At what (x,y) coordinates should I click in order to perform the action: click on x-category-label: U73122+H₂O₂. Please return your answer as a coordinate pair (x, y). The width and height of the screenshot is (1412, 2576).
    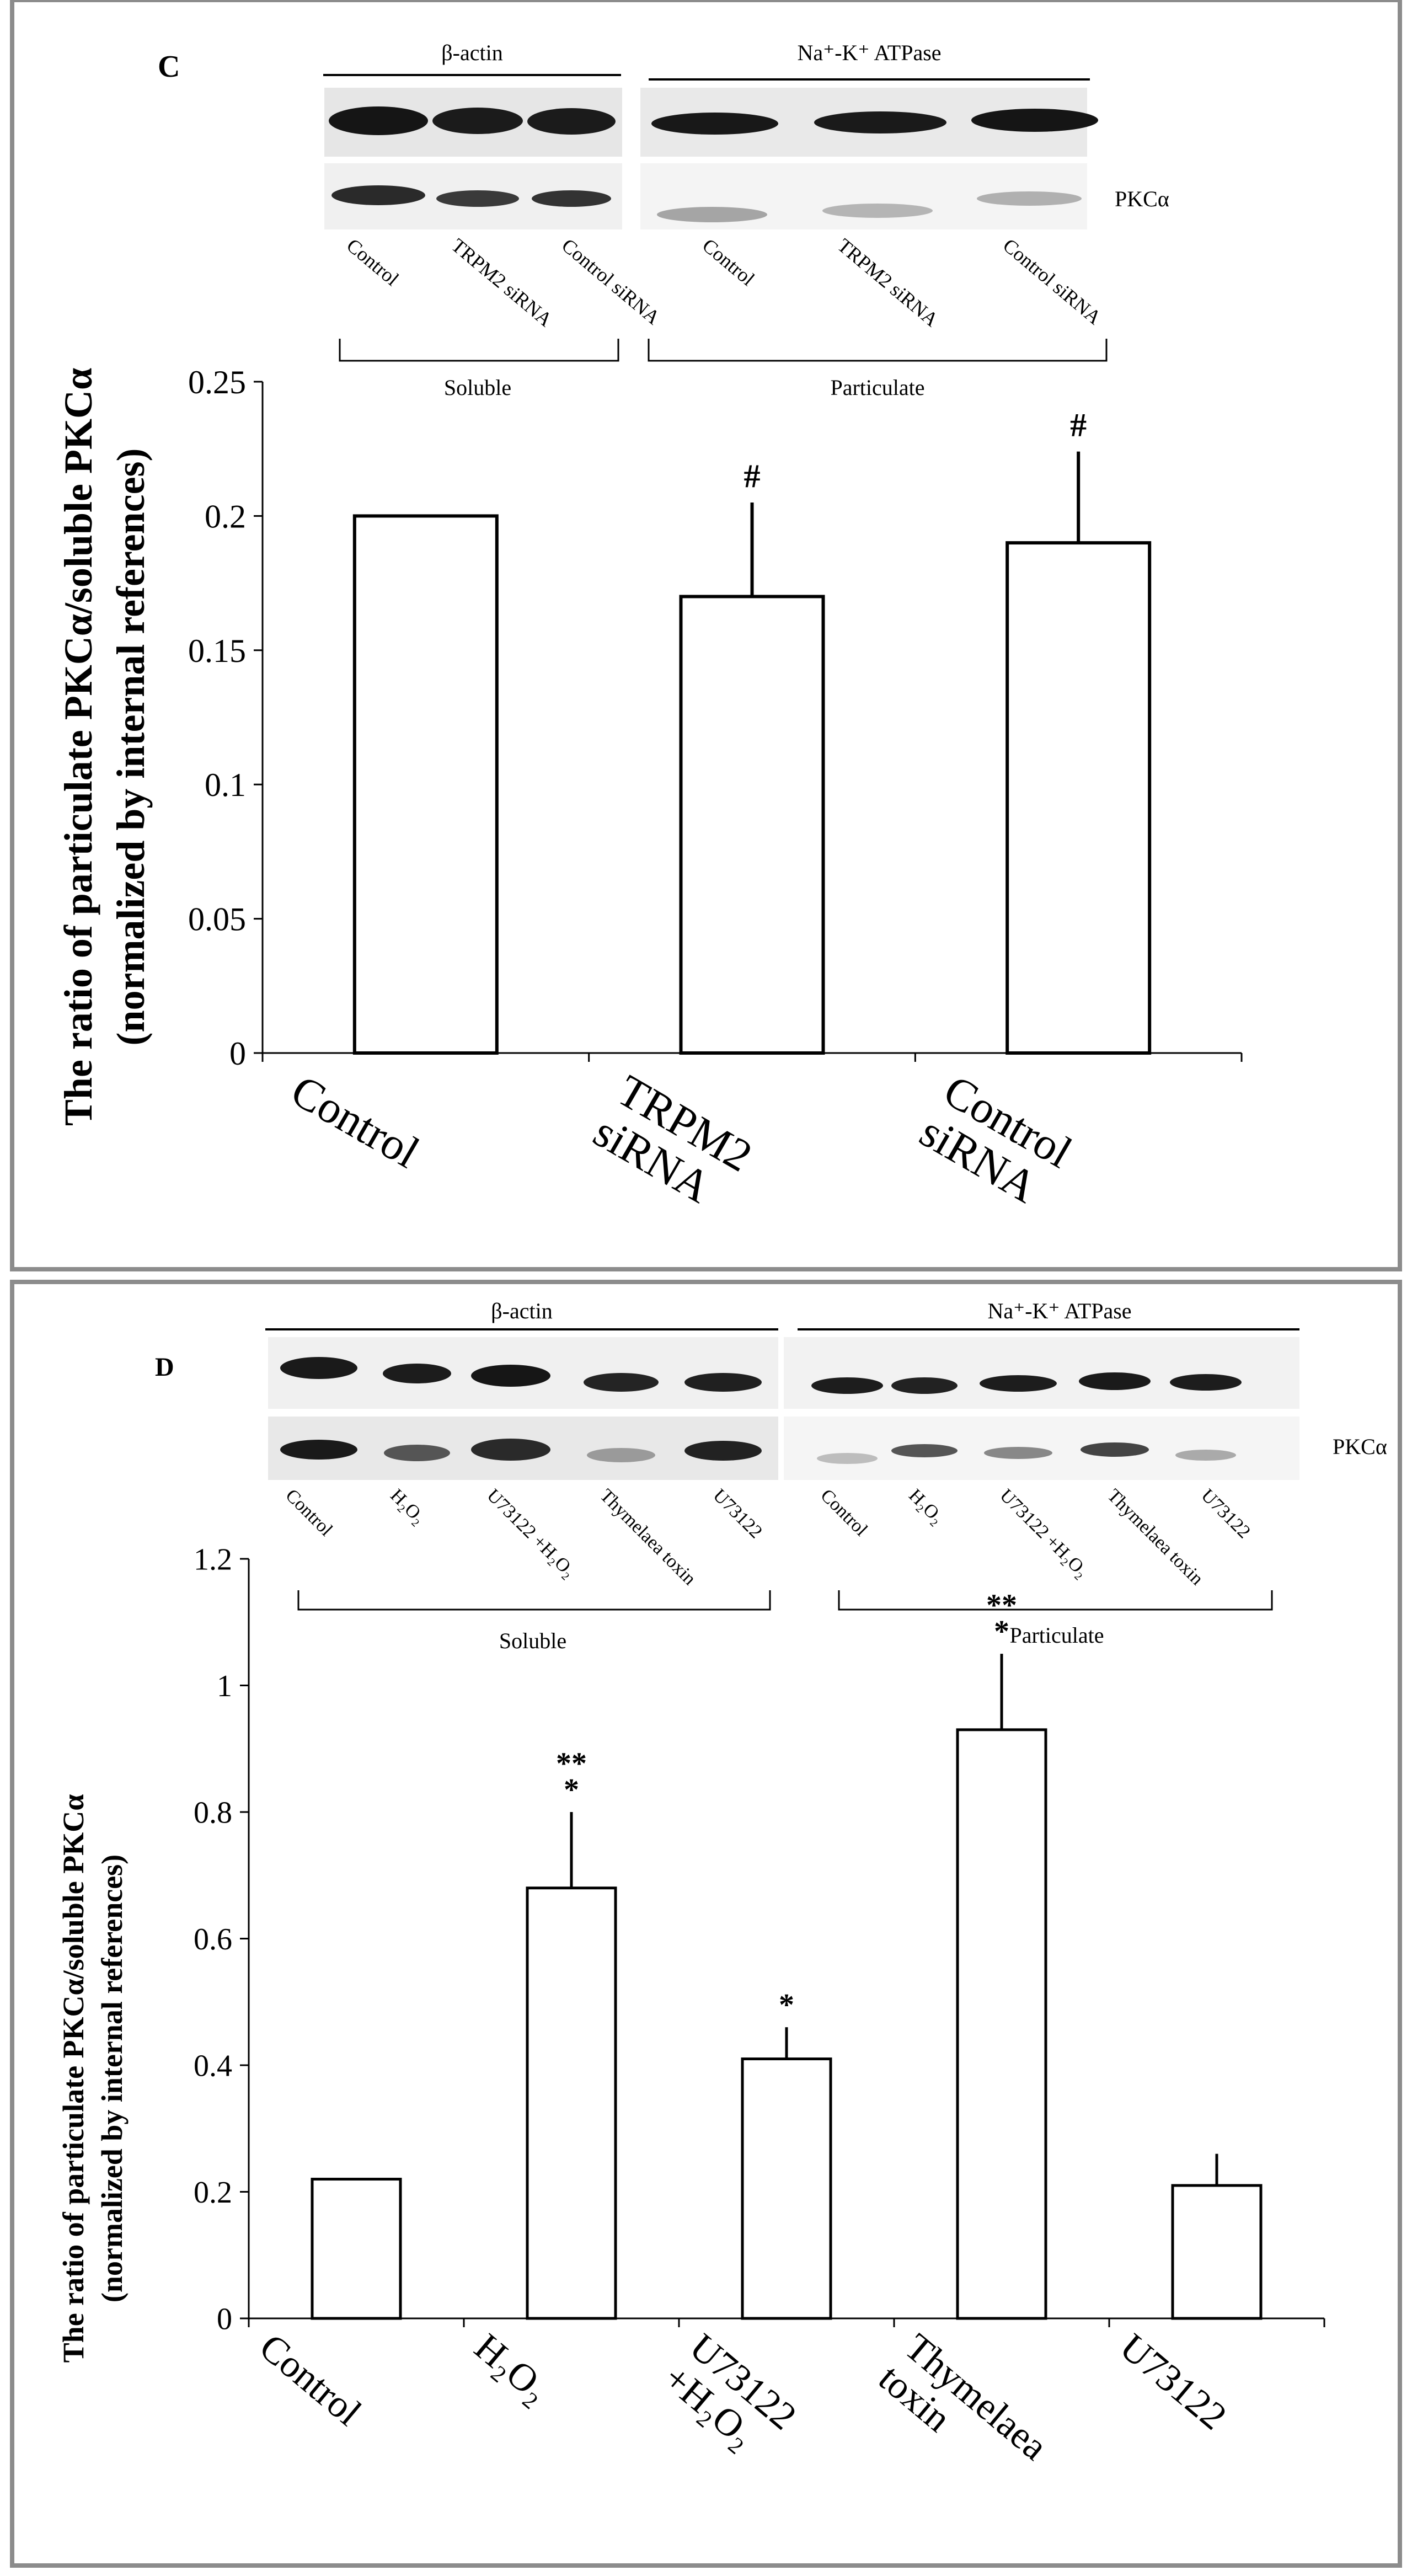
    Looking at the image, I should click on (729, 2397).